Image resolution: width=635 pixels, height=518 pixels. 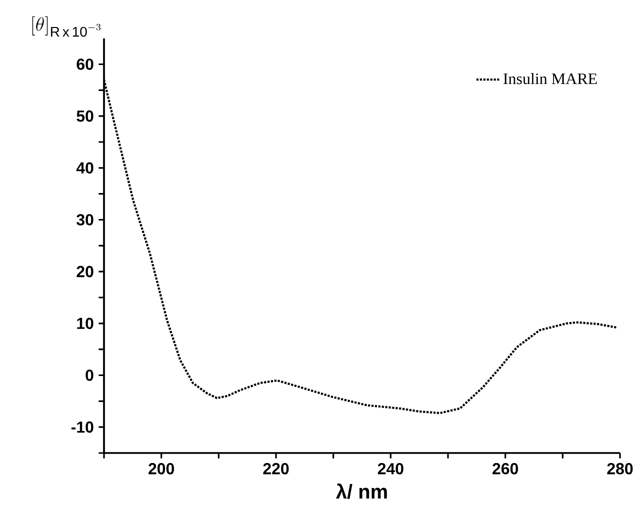 I want to click on x-tick-label: 280, so click(x=620, y=468).